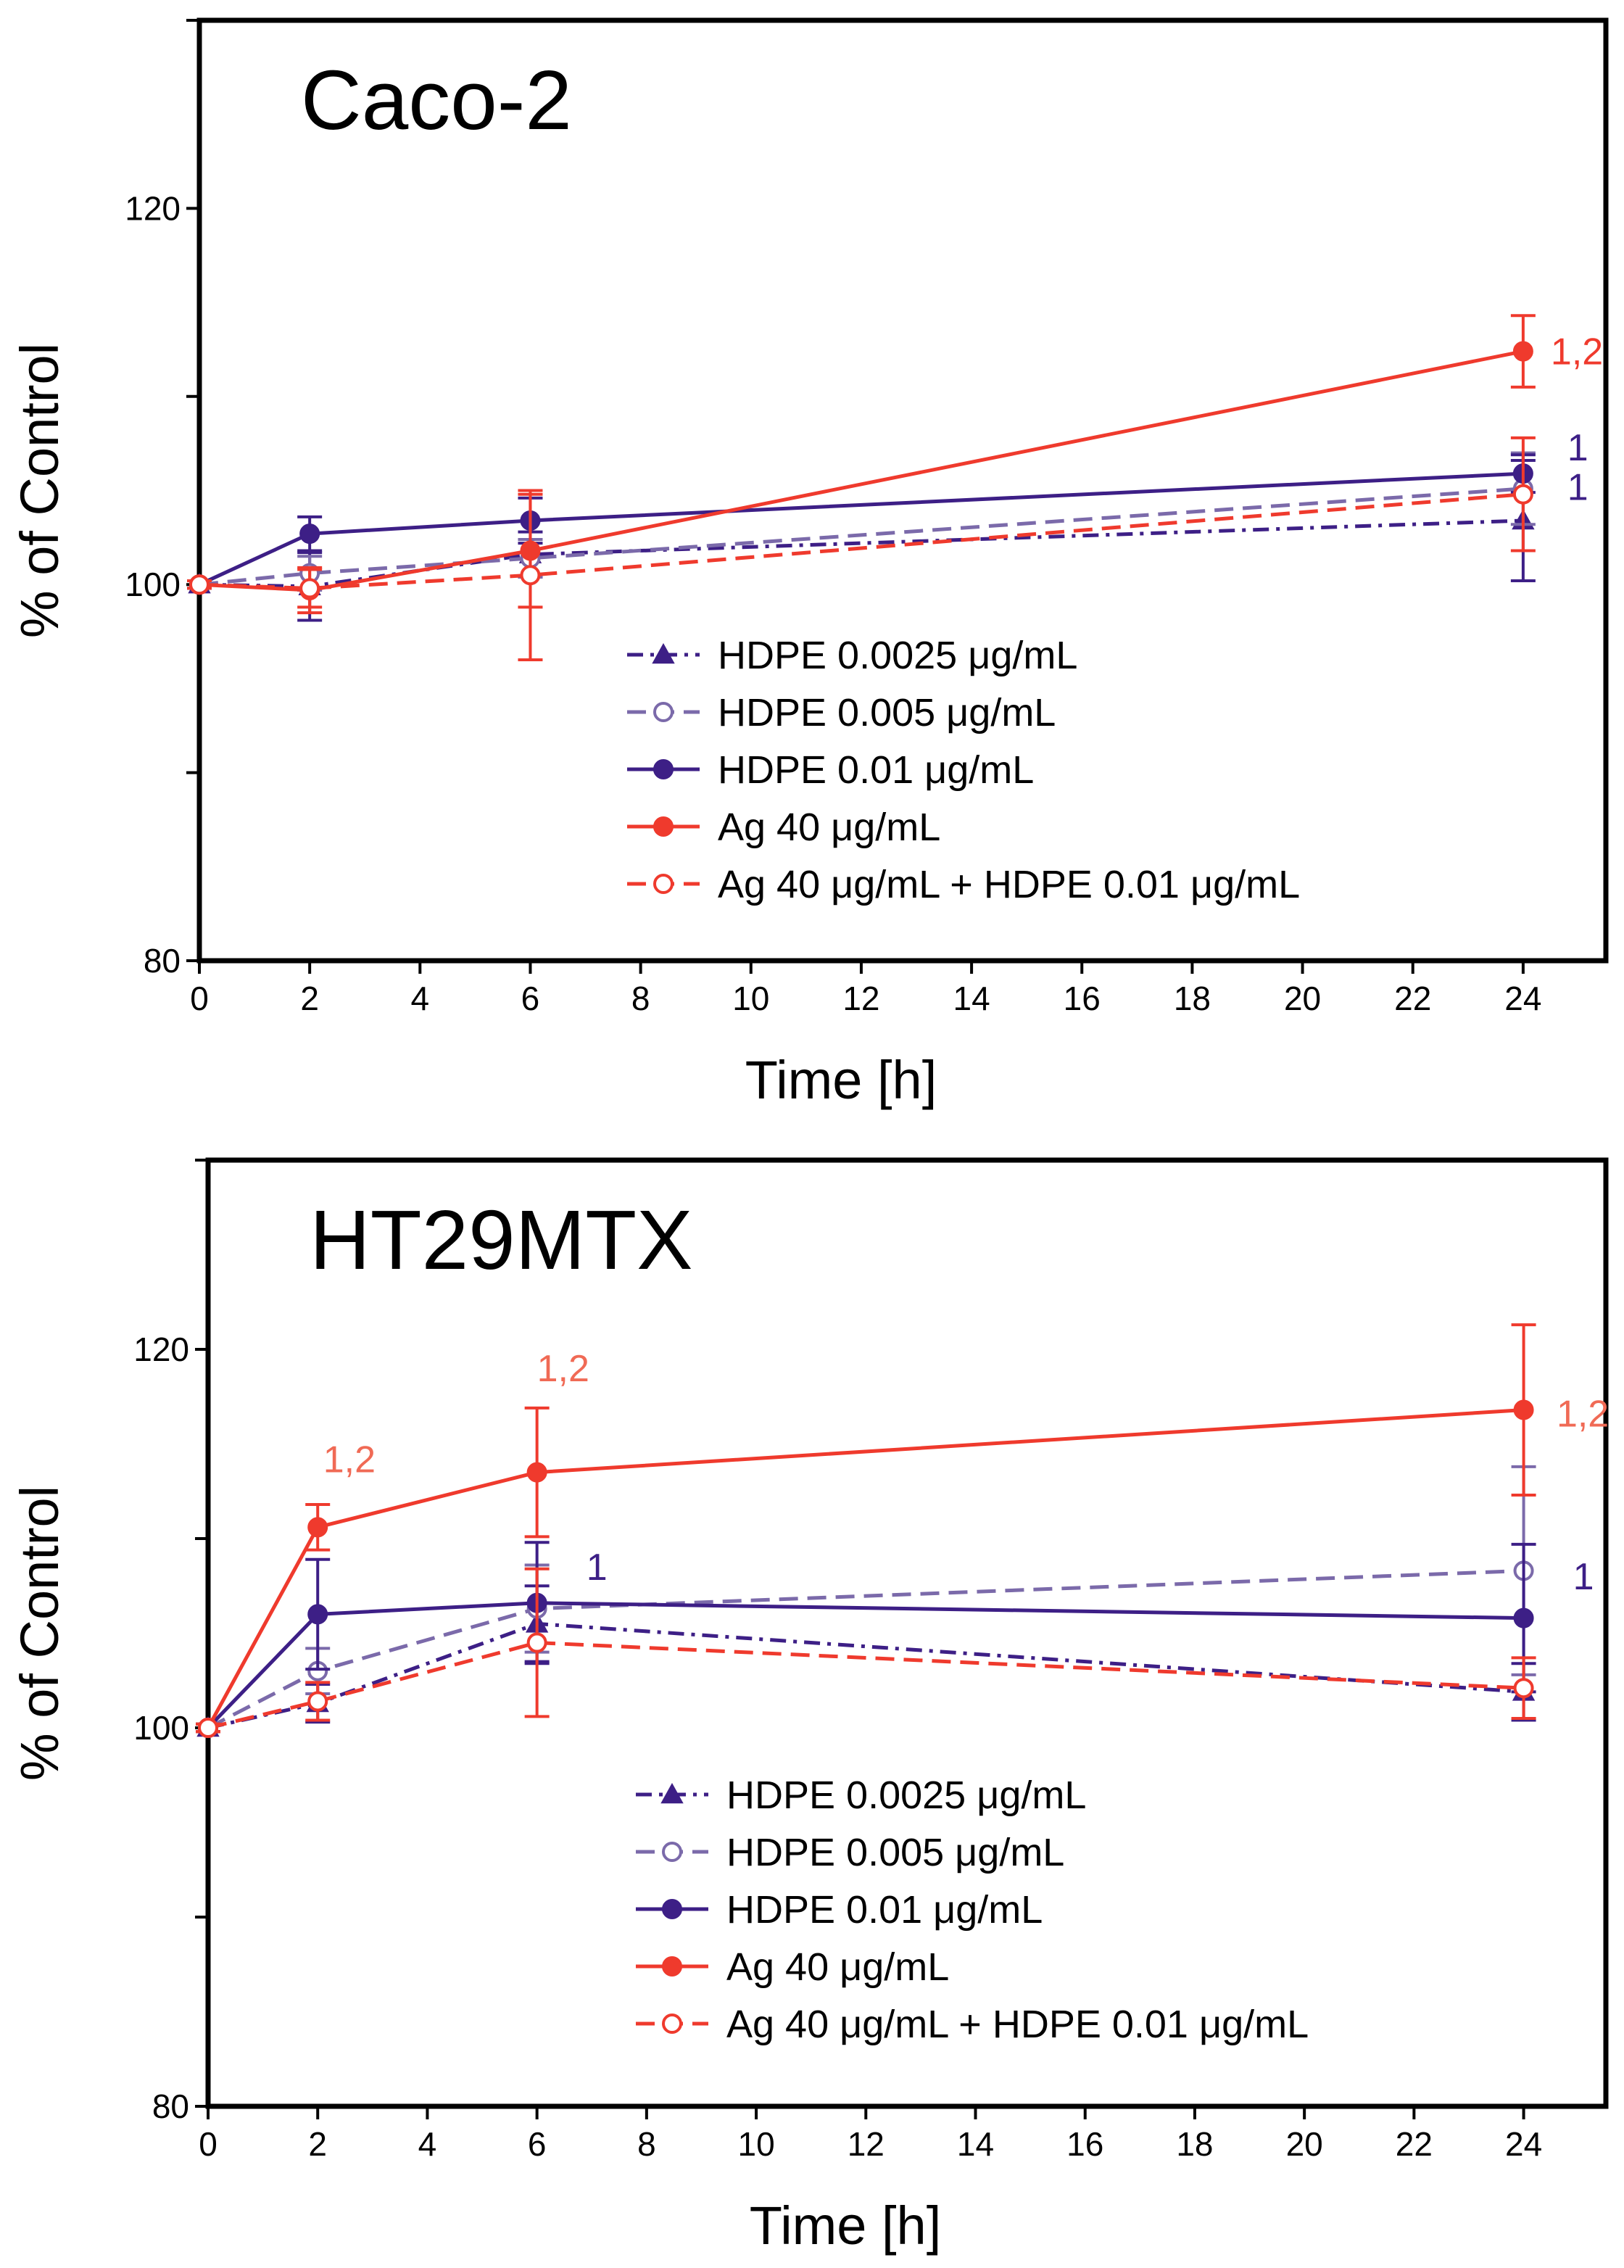  I want to click on legend-label: Ag 40 μg/mL, so click(837, 1967).